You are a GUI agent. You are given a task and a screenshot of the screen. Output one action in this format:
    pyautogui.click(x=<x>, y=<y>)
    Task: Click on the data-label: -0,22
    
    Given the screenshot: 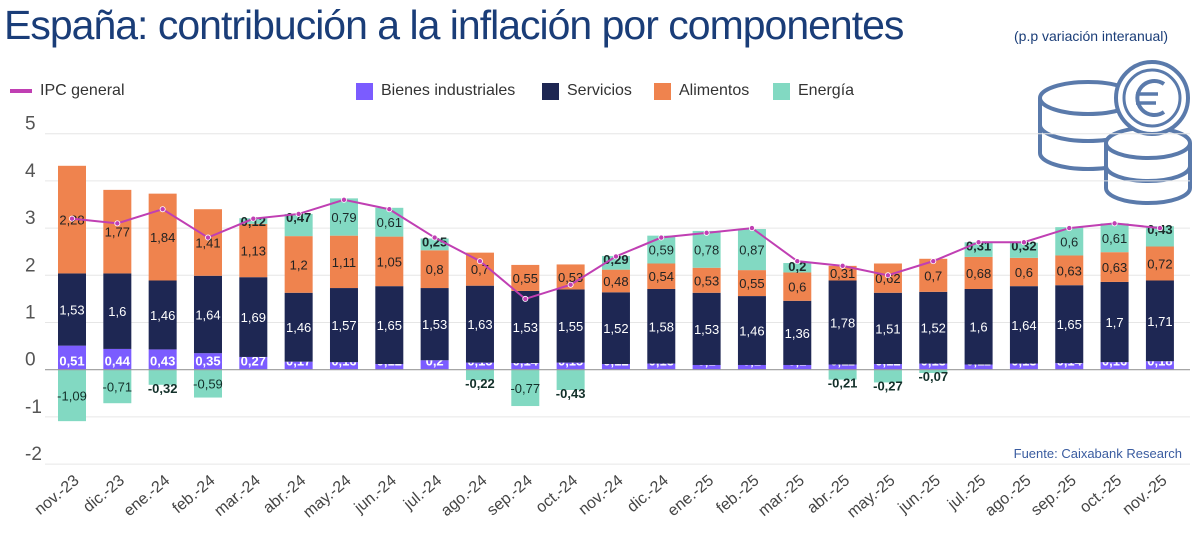 What is the action you would take?
    pyautogui.click(x=480, y=383)
    